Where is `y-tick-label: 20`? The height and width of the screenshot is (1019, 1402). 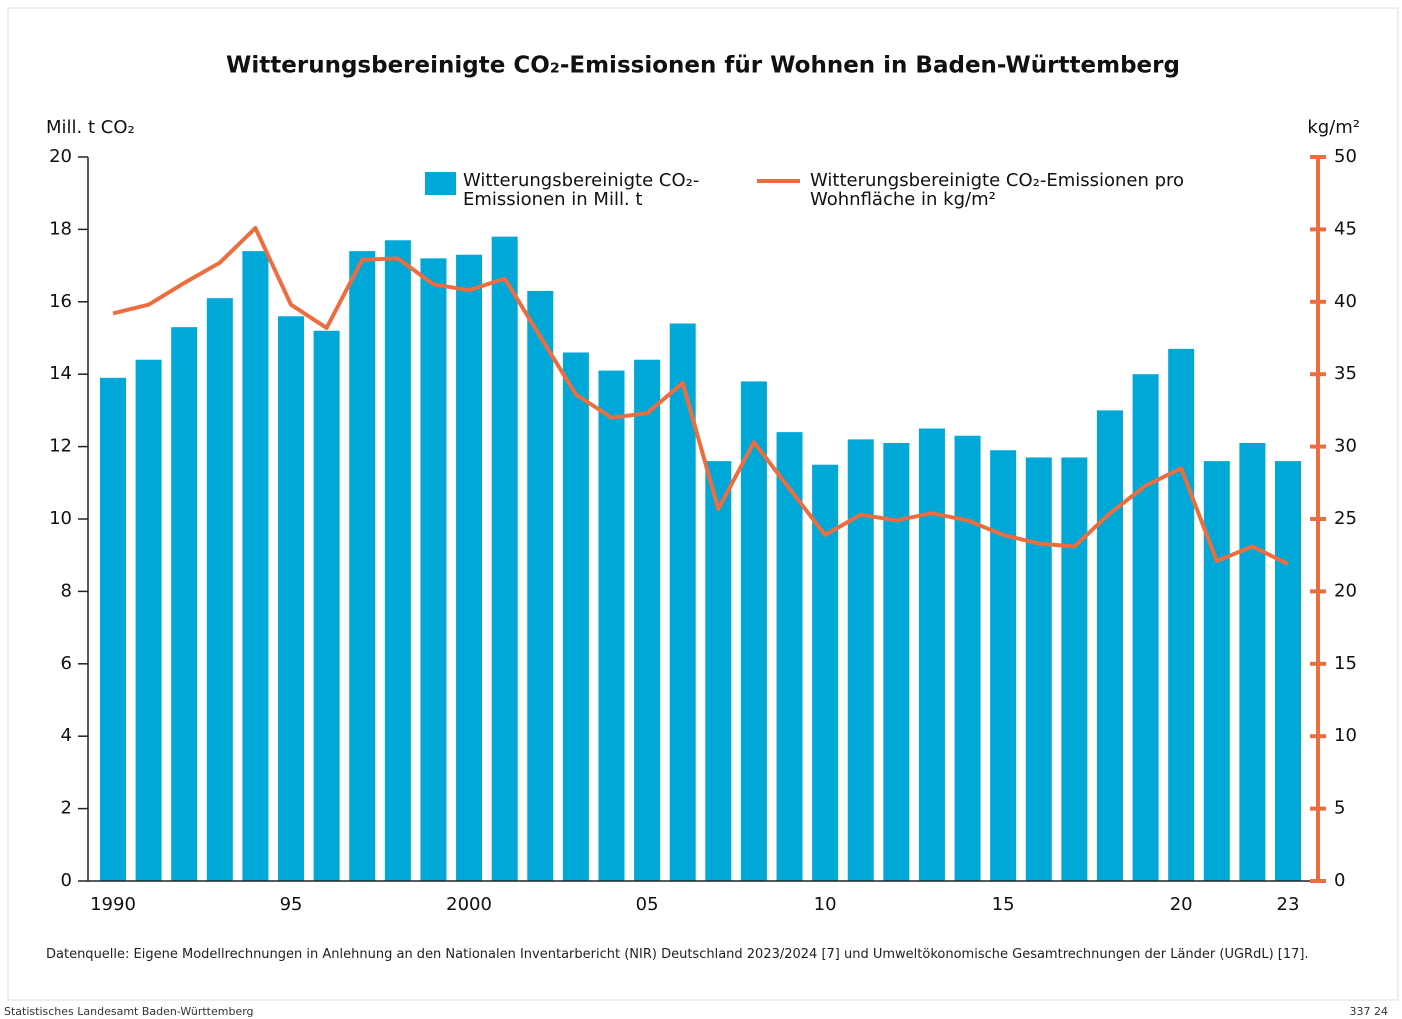 y-tick-label: 20 is located at coordinates (60, 156).